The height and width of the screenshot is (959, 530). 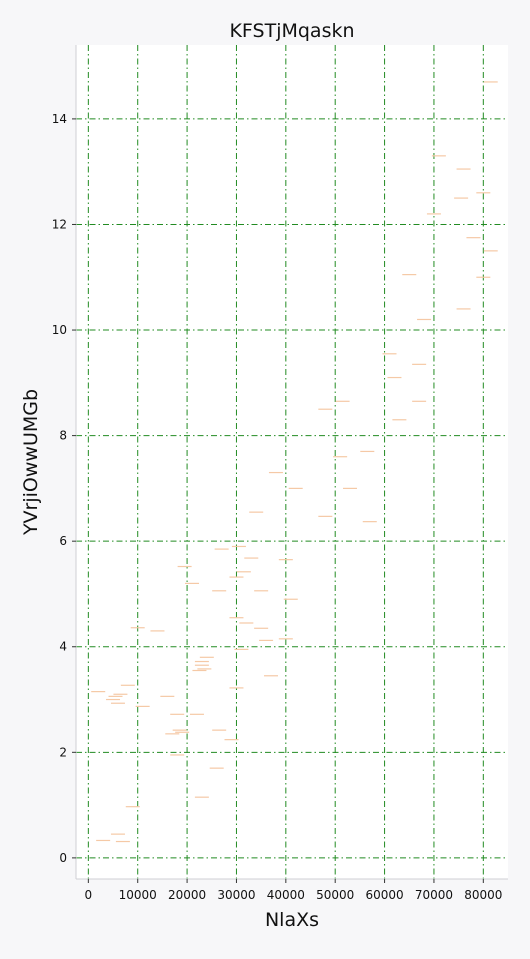 What do you see at coordinates (64, 488) in the screenshot?
I see `y-ticks: 0 2 4 6 8 10 12 14` at bounding box center [64, 488].